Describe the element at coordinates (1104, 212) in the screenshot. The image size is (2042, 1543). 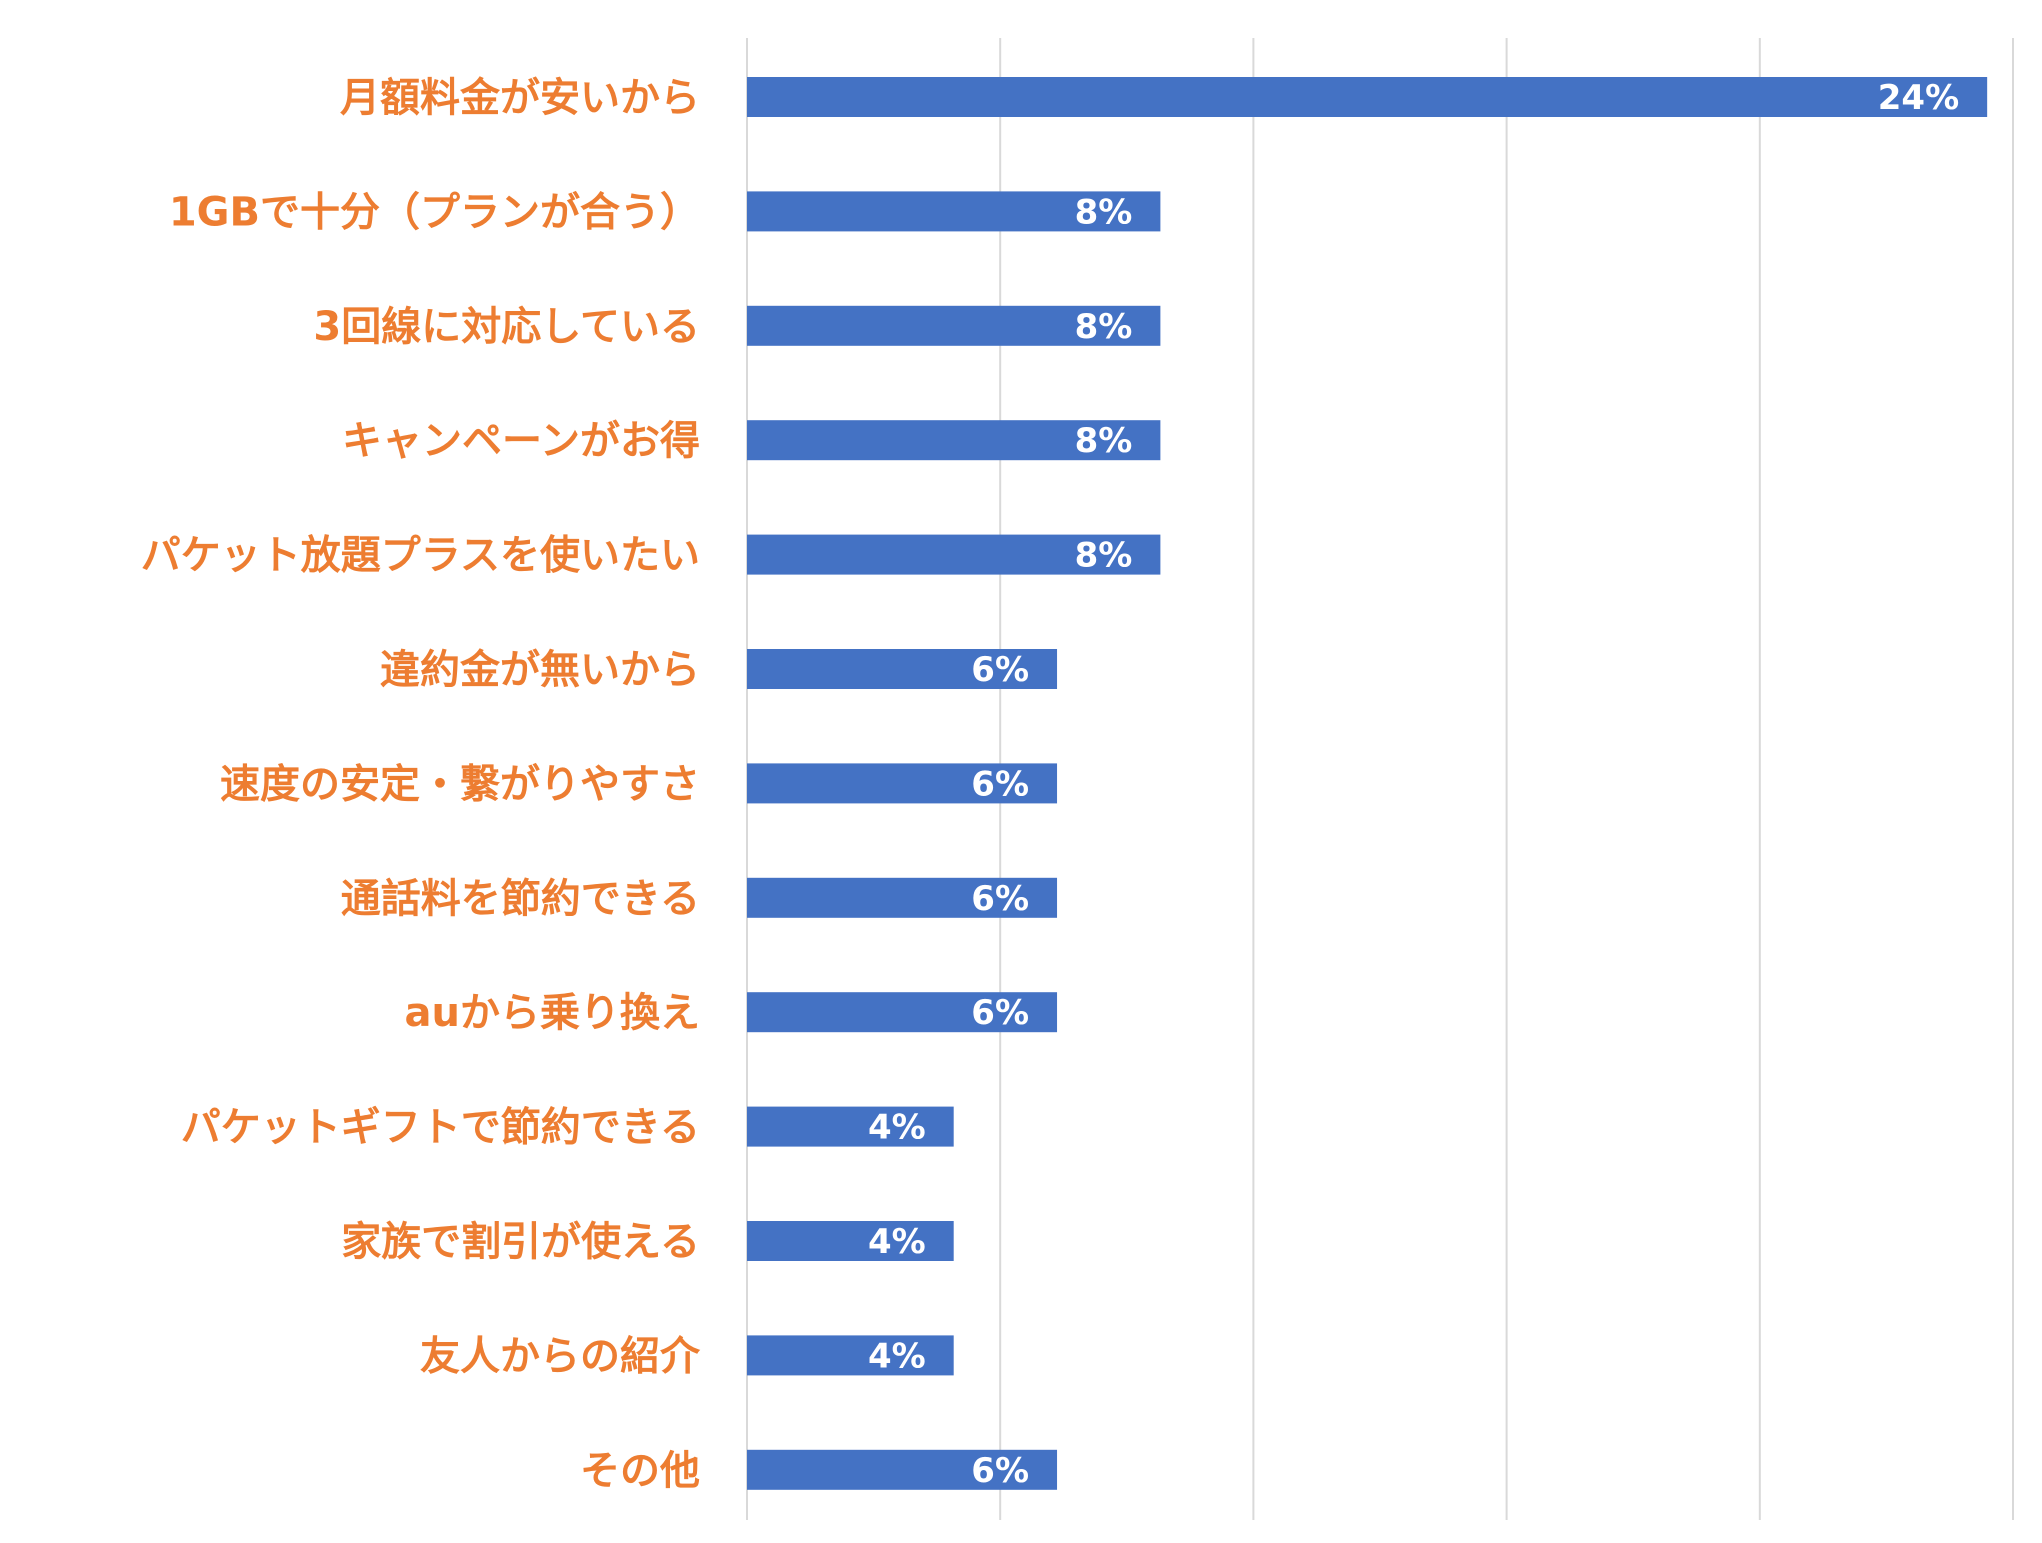
I see `data-label-1: 8%` at that location.